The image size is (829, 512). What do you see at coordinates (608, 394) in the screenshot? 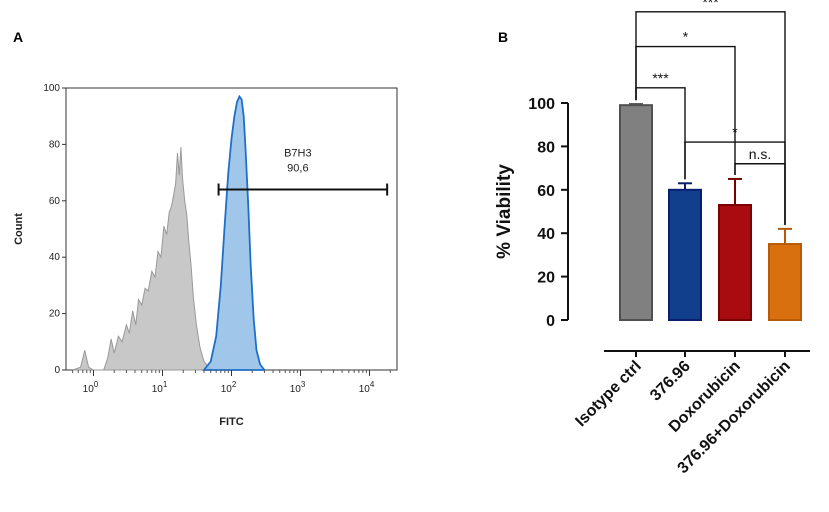
I see `category-label: Isotype ctrl` at bounding box center [608, 394].